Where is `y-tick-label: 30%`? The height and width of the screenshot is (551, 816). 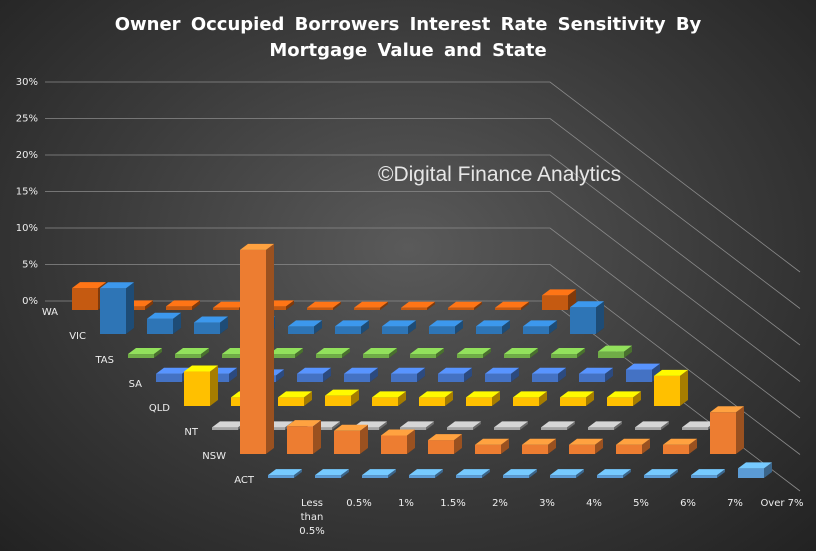 y-tick-label: 30% is located at coordinates (27, 82).